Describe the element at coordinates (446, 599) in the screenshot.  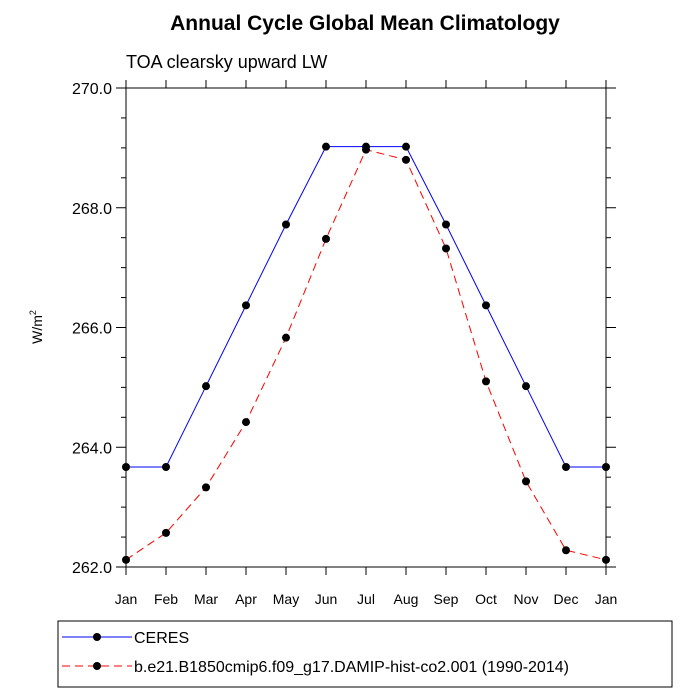
I see `x-tick-label: Sep` at that location.